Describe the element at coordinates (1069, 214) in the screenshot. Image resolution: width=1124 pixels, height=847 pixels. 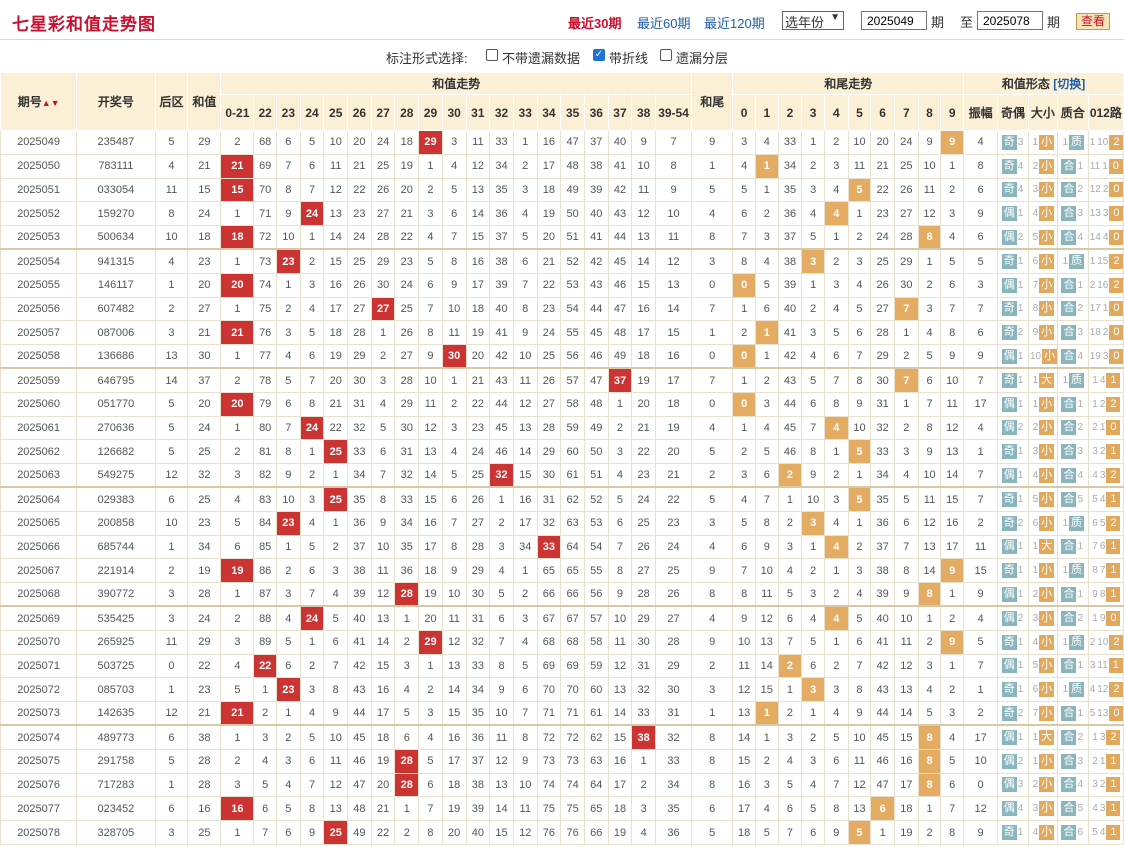
I see `prime-composite-badge: 合` at that location.